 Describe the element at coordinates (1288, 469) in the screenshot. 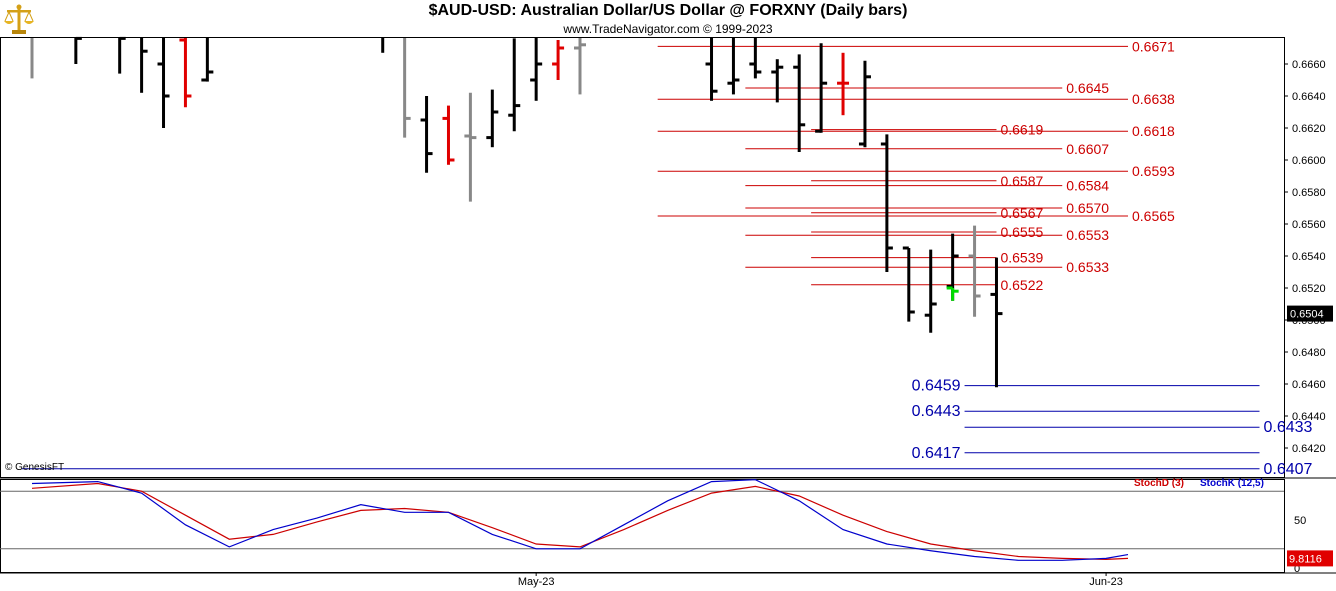

I see `level-label: 0.6407` at that location.